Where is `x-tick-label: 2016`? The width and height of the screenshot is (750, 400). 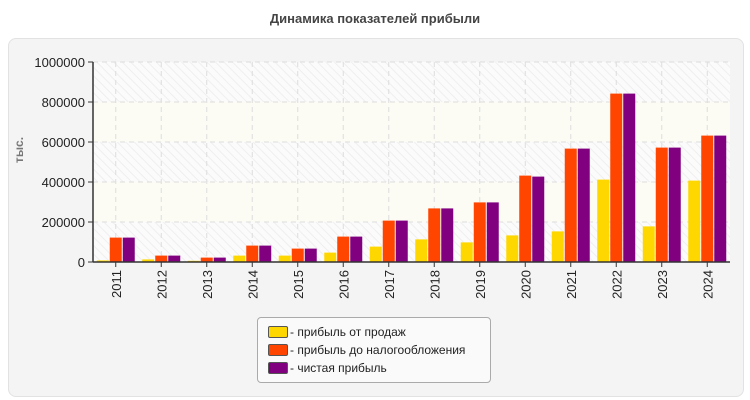
x-tick-label: 2016 is located at coordinates (343, 284).